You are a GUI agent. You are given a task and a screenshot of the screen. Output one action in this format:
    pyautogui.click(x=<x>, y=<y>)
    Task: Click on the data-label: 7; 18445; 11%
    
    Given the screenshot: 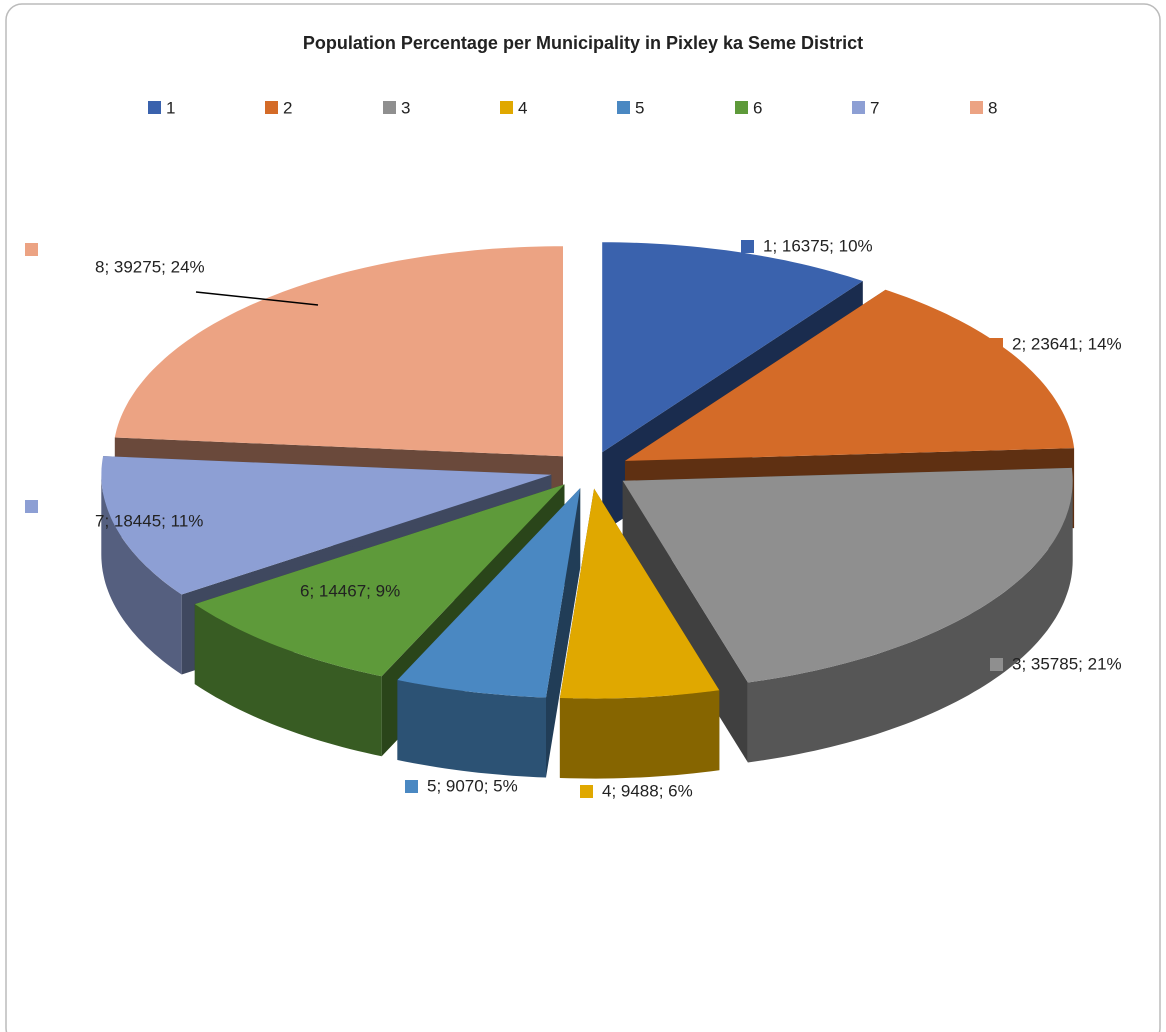 What is the action you would take?
    pyautogui.click(x=149, y=520)
    